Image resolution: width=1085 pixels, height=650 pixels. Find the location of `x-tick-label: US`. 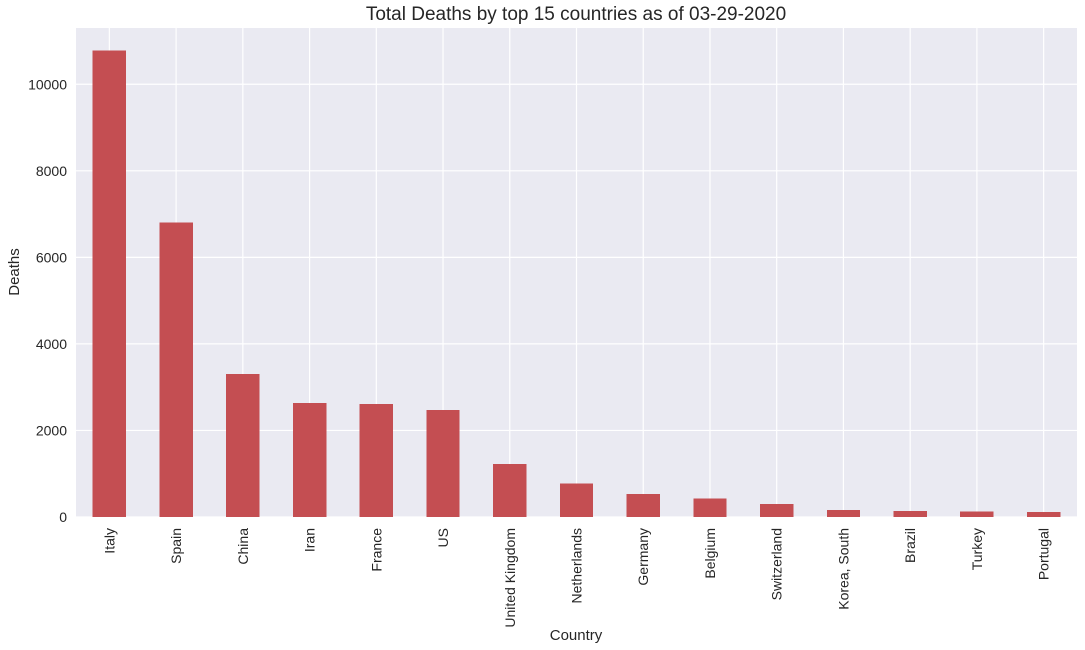

x-tick-label: US is located at coordinates (443, 537).